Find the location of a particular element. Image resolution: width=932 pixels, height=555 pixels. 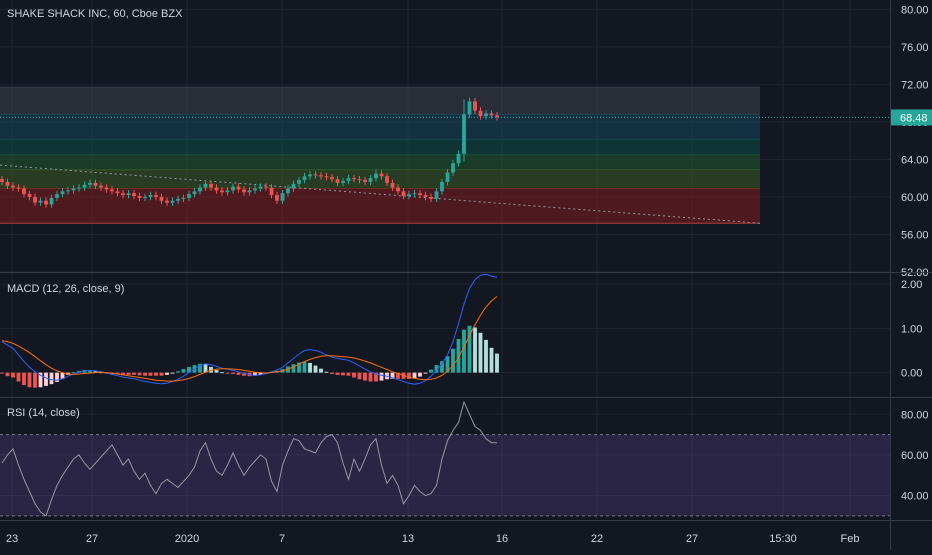

price-tick-label: 60.00 is located at coordinates (915, 198).